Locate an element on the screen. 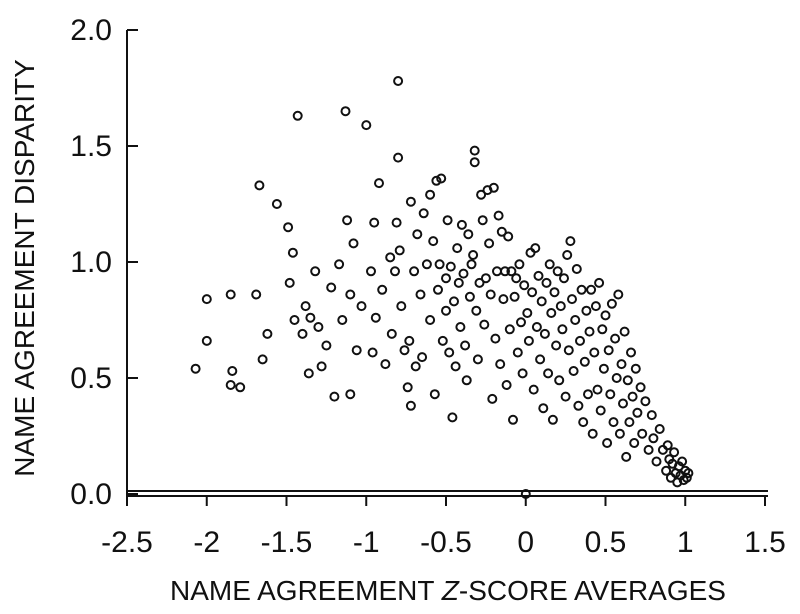  y-tick-label: 0.0 is located at coordinates (91, 494).